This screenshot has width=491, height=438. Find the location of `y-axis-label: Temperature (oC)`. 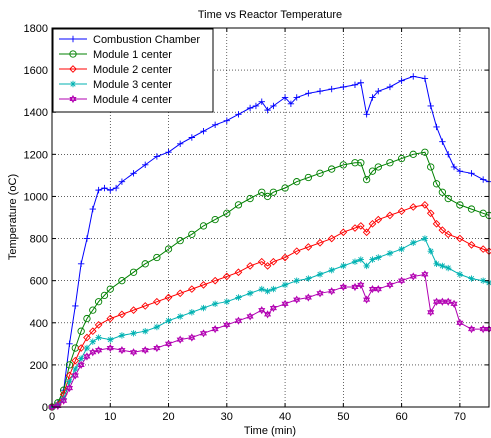

y-axis-label: Temperature (oC) is located at coordinates (13, 217).